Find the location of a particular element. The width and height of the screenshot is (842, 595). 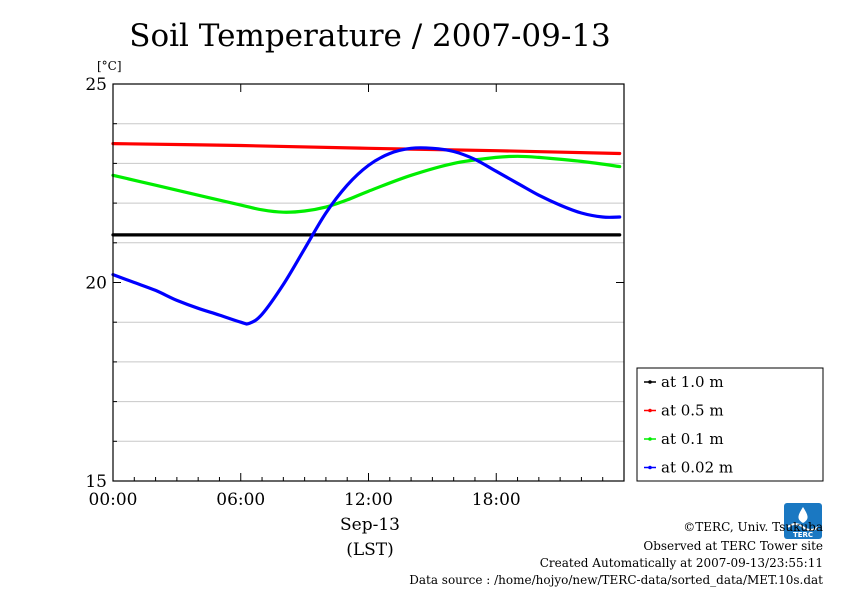

legend: at 1.0 m at 0.5 m at 0.1 m at 0.02 m is located at coordinates (730, 424).